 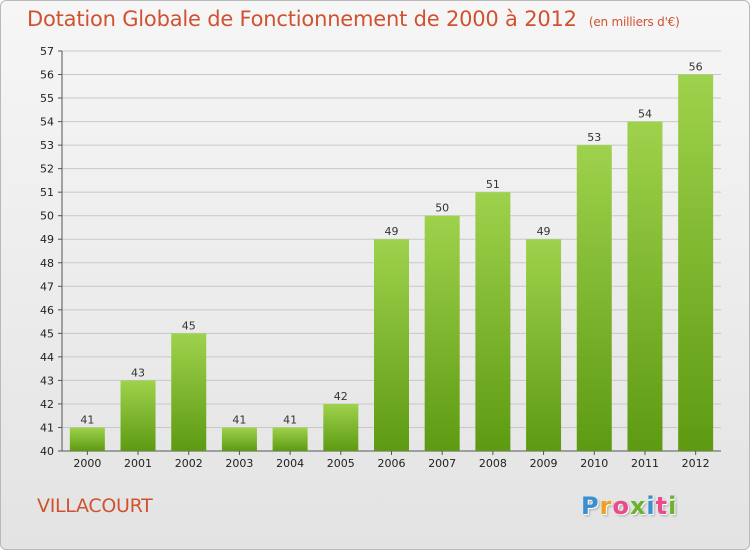 What do you see at coordinates (696, 262) in the screenshot?
I see `bar-2012` at bounding box center [696, 262].